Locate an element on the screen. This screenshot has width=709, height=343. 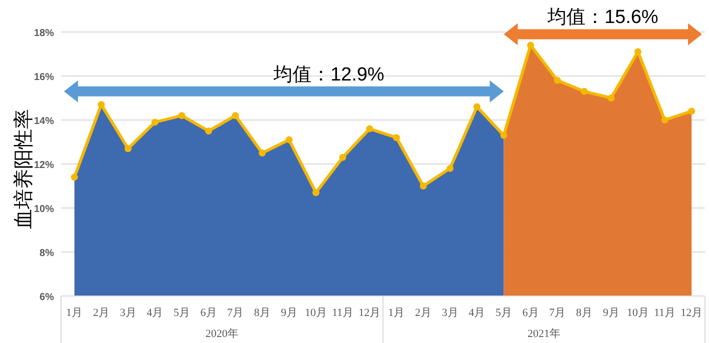
text: 2020年 is located at coordinates (222, 334).